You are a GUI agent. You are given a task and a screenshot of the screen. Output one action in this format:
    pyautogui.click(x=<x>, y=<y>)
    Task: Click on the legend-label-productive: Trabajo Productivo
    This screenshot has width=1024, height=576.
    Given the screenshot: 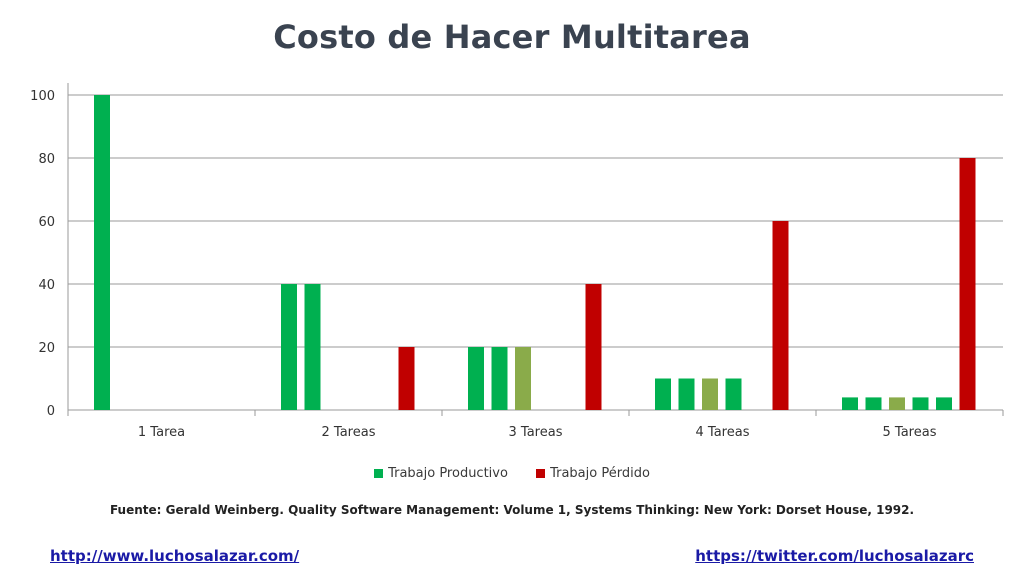 What is the action you would take?
    pyautogui.click(x=448, y=473)
    